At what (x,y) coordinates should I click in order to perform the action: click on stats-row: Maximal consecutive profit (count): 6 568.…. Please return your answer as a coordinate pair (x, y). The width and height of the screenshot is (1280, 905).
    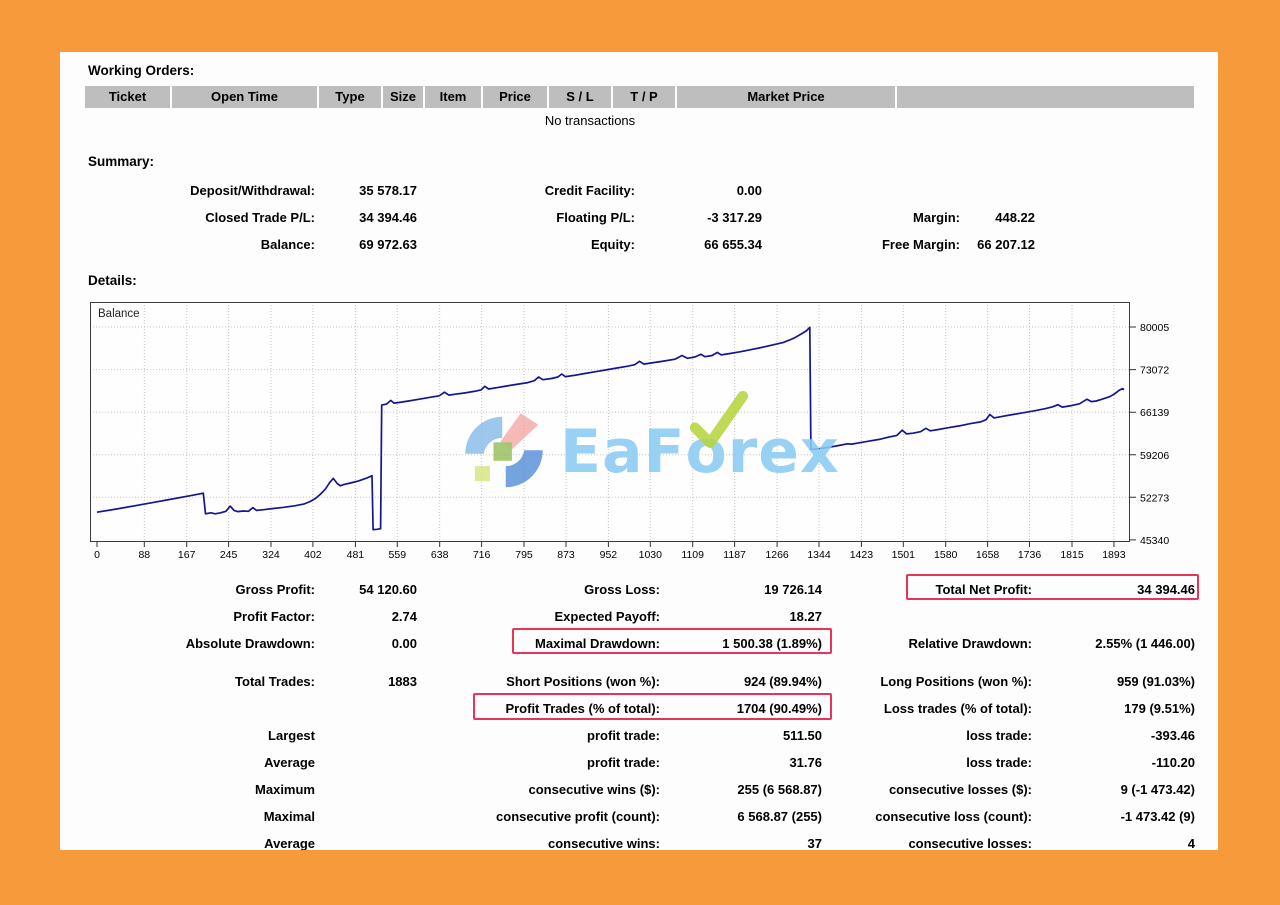
    Looking at the image, I should click on (628, 816).